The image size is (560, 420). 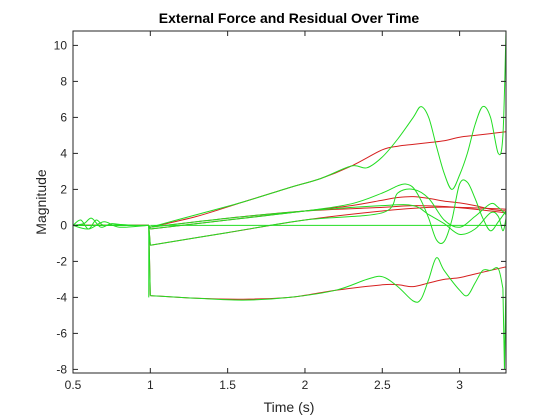 What do you see at coordinates (61, 333) in the screenshot?
I see `y-tick-label: -6` at bounding box center [61, 333].